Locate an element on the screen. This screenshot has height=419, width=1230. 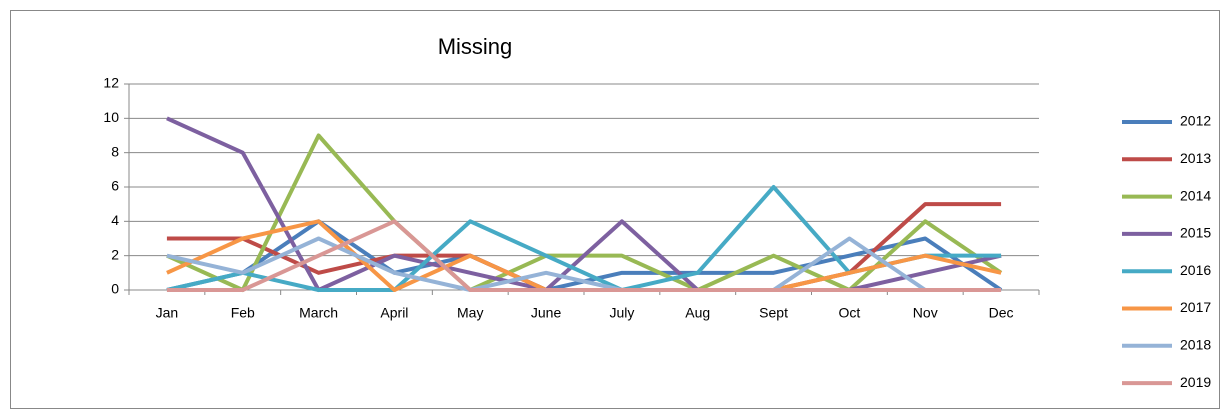
legend-label: 2017 is located at coordinates (1195, 307).